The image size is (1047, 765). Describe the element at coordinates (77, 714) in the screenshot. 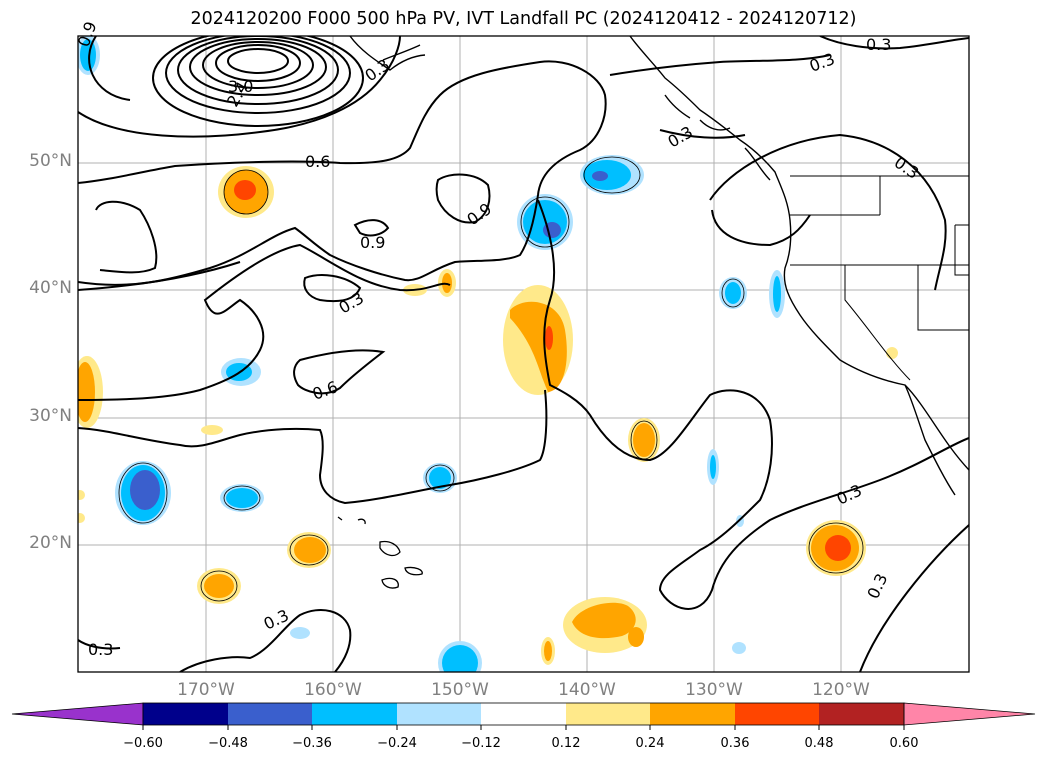

I see `colorbar-extend-left` at that location.